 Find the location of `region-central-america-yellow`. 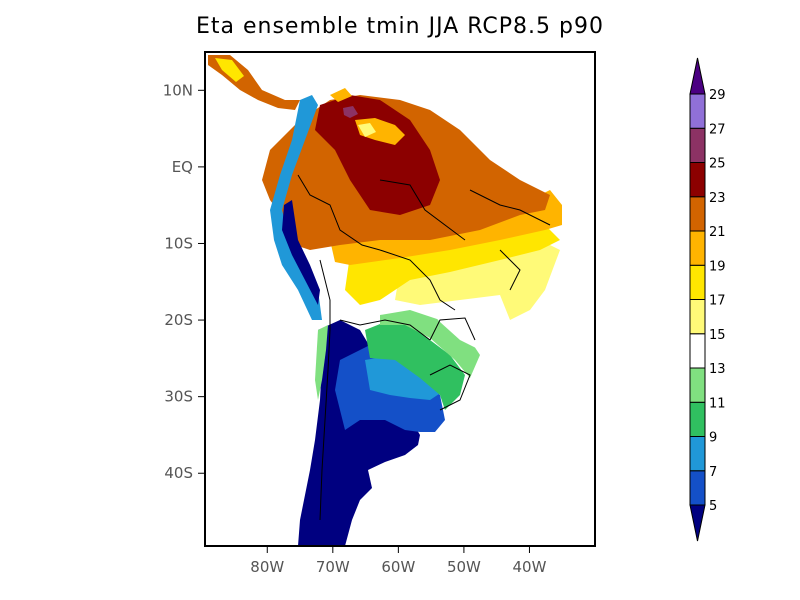

region-central-america-yellow is located at coordinates (229, 70).